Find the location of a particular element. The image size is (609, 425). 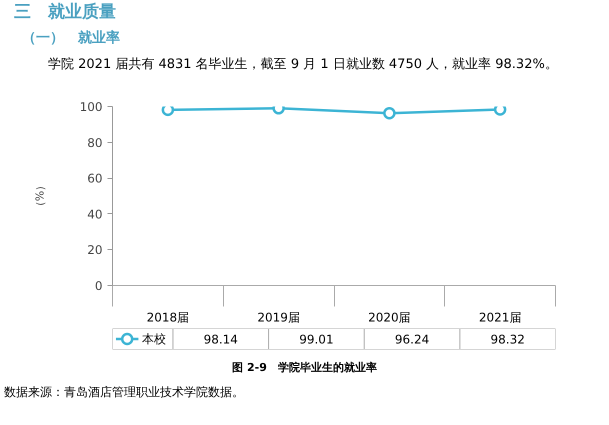

y-tick-label: 40 is located at coordinates (95, 214).